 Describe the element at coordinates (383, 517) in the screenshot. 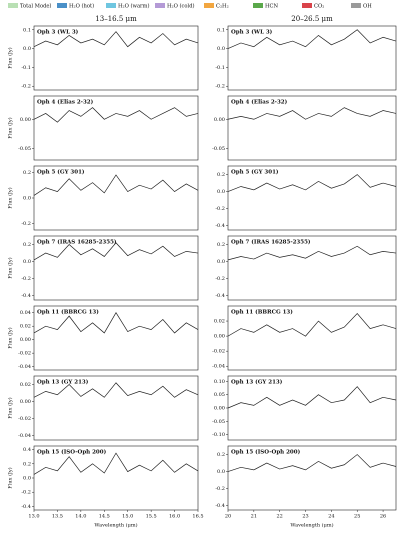

I see `x-tick-label: 26` at that location.